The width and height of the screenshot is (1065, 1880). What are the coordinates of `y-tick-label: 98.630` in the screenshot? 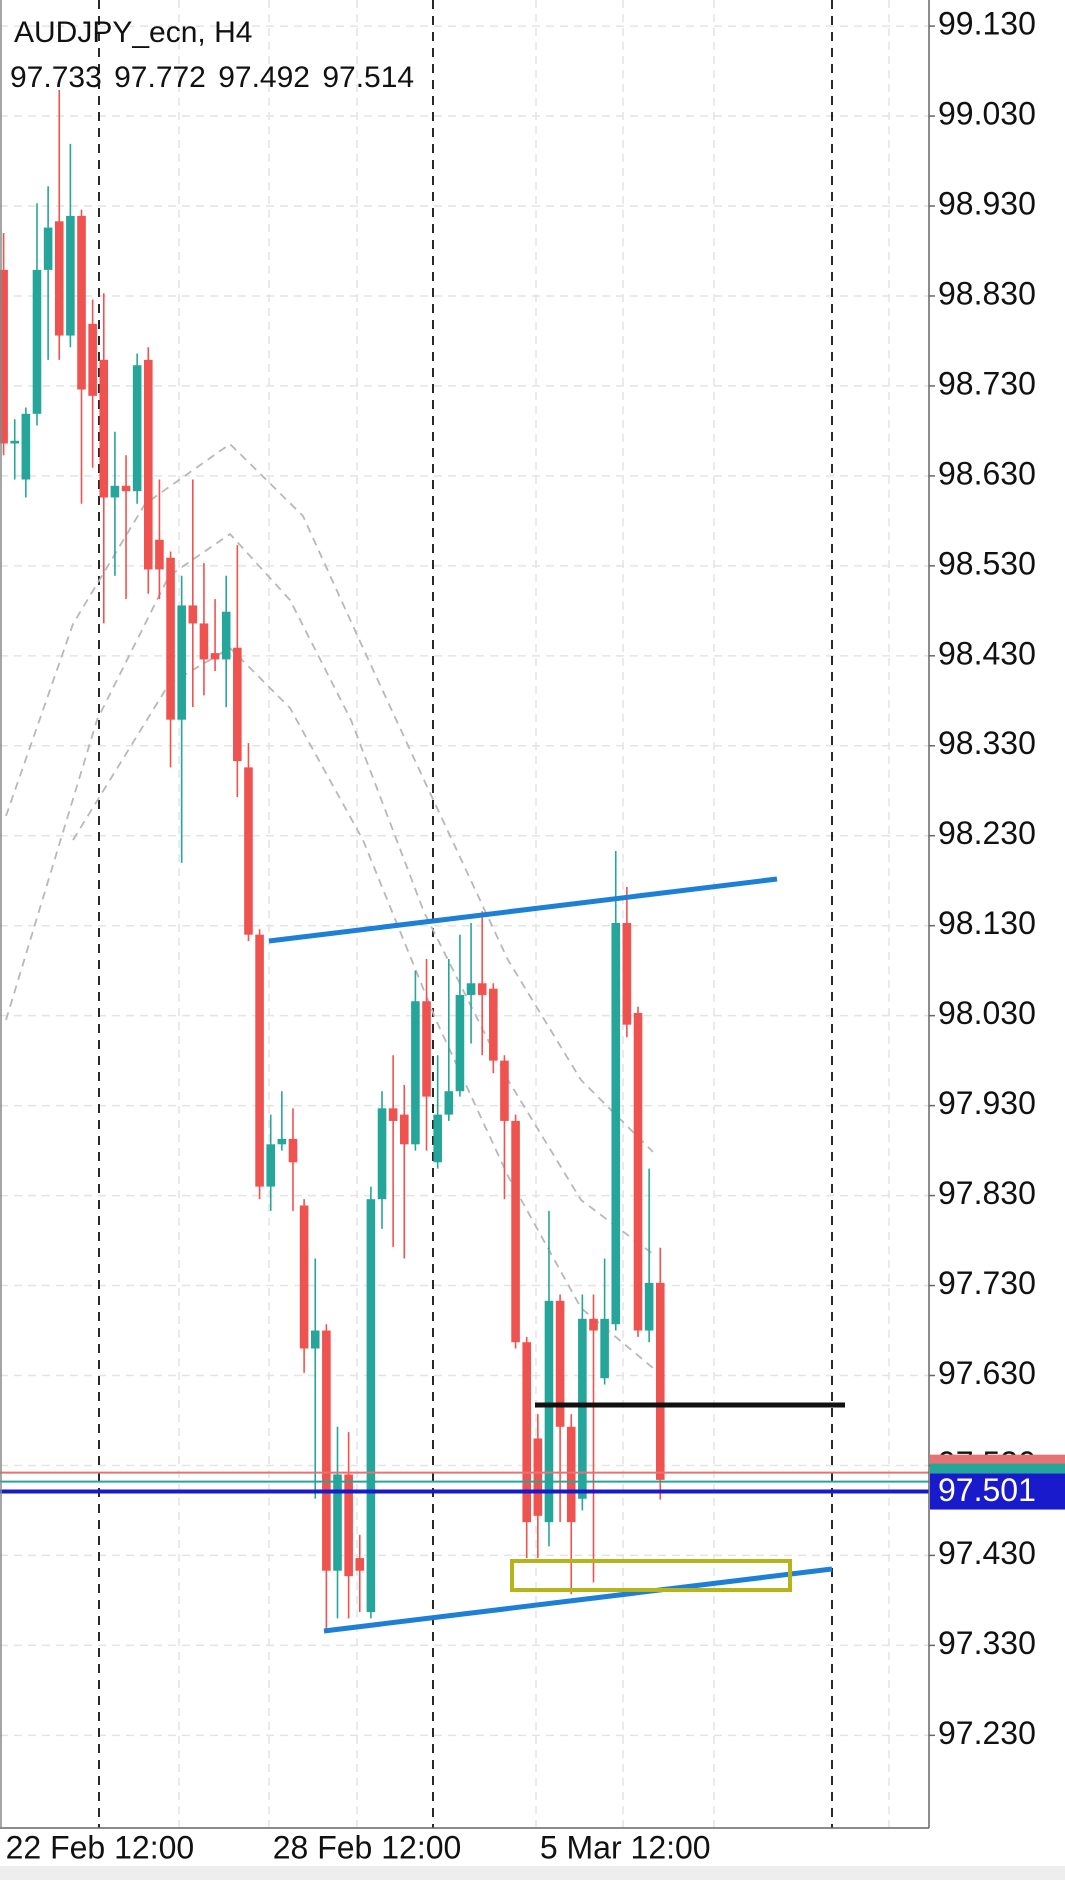 It's located at (987, 473).